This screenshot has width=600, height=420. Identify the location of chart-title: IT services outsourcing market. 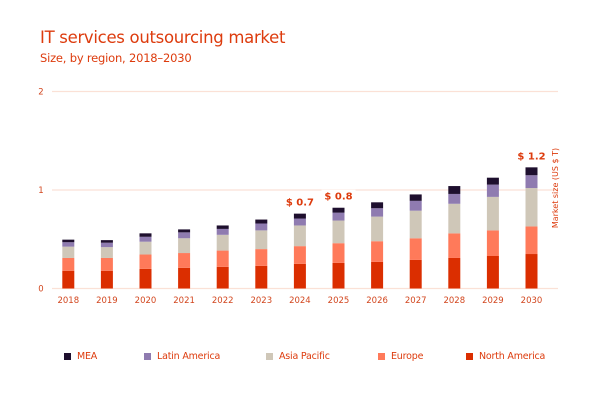
(163, 37).